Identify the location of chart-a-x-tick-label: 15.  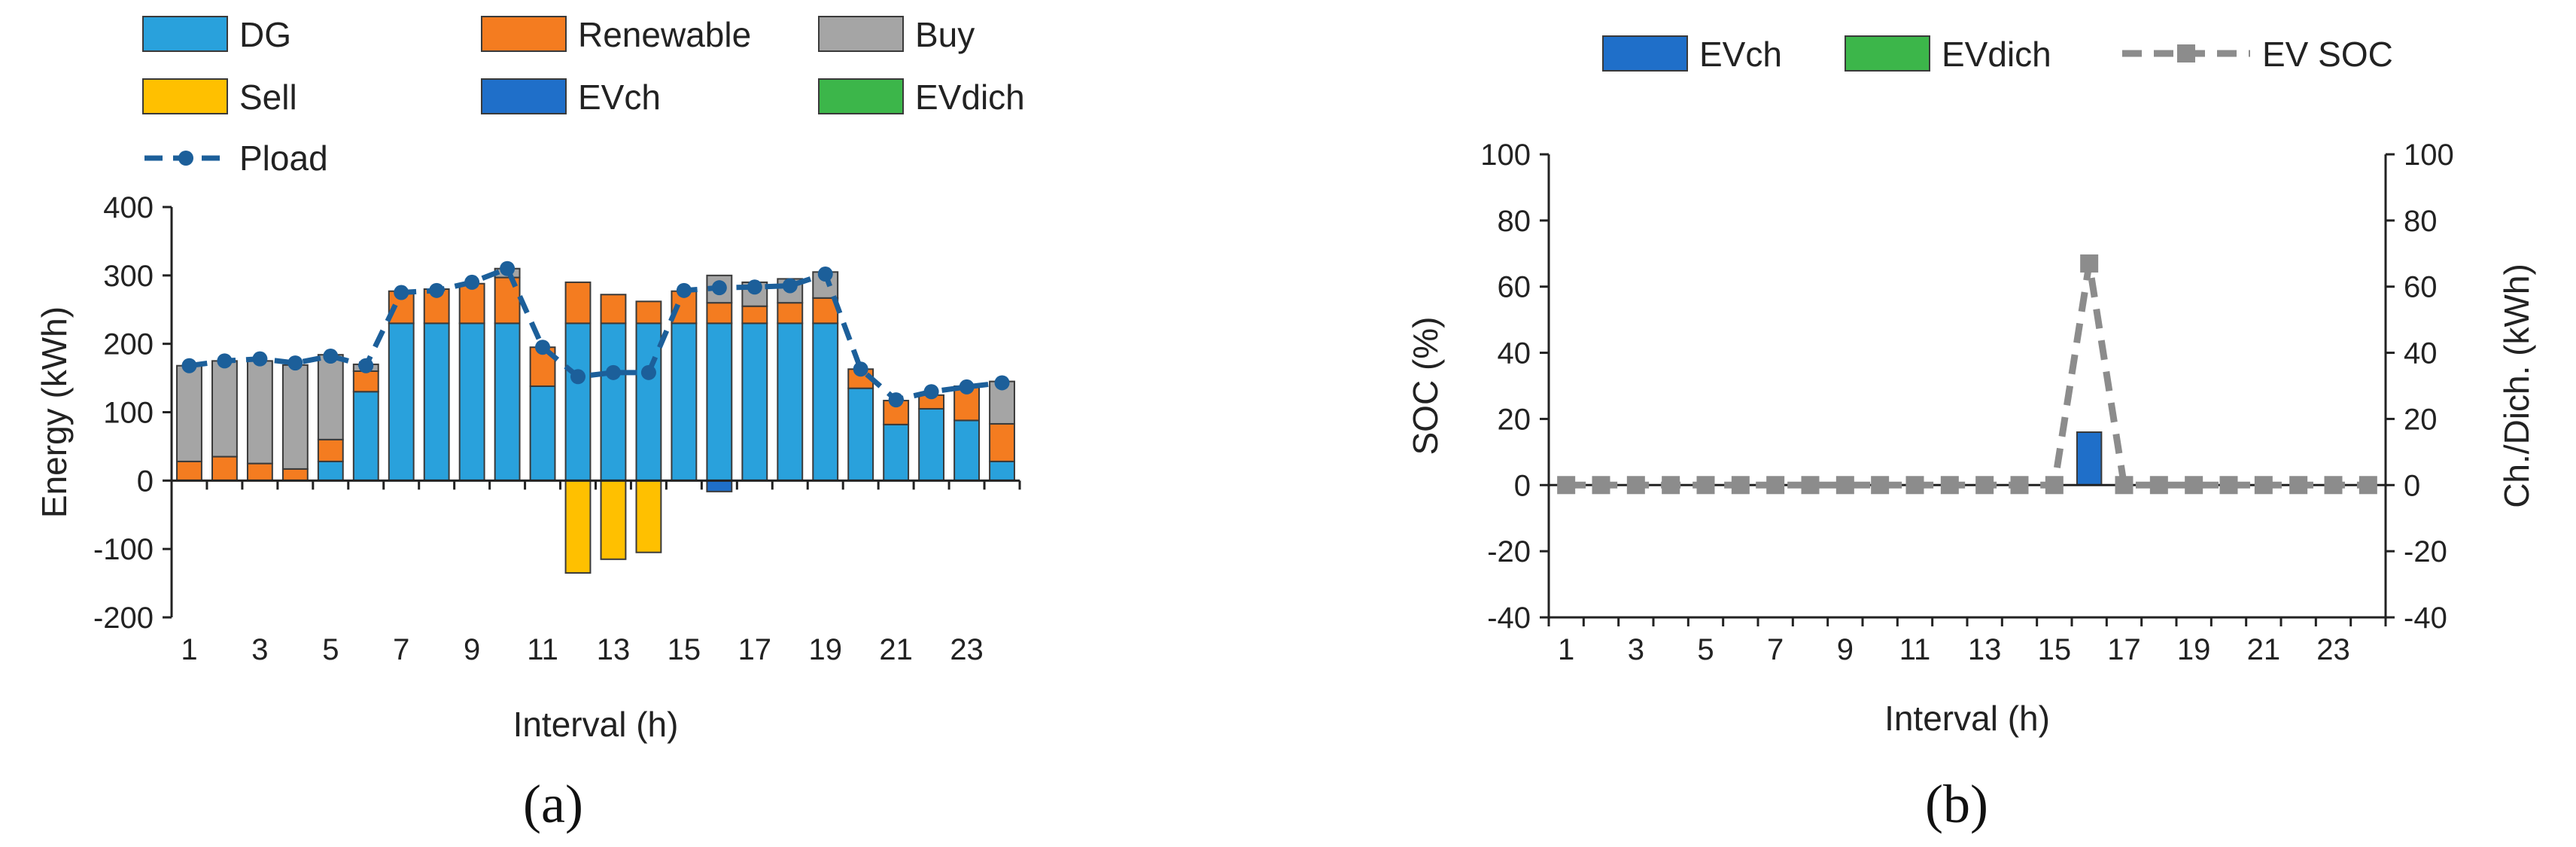
(684, 650).